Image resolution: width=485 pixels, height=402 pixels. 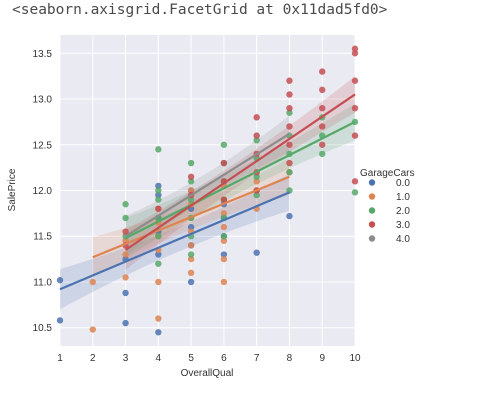 I want to click on x-tick-label: 5, so click(x=191, y=358).